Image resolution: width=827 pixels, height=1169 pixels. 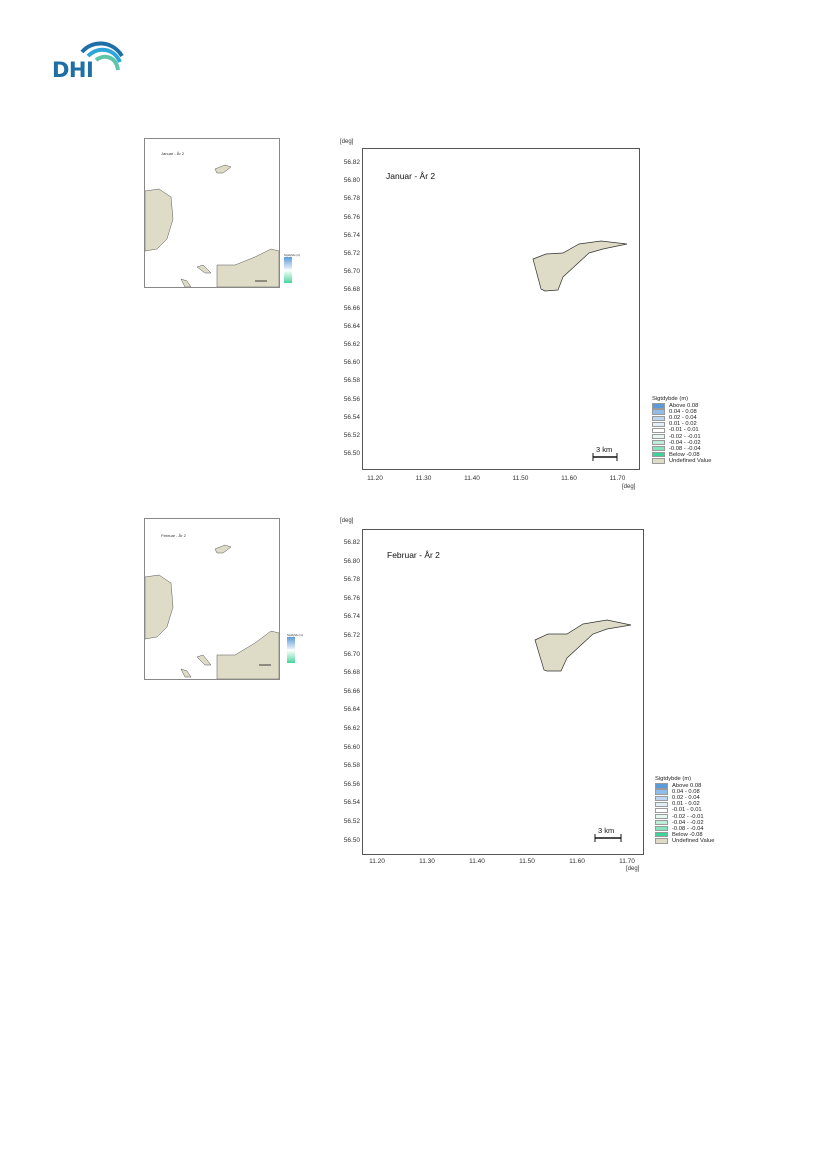 What do you see at coordinates (351, 784) in the screenshot?
I see `y-tick-label: 56.56` at bounding box center [351, 784].